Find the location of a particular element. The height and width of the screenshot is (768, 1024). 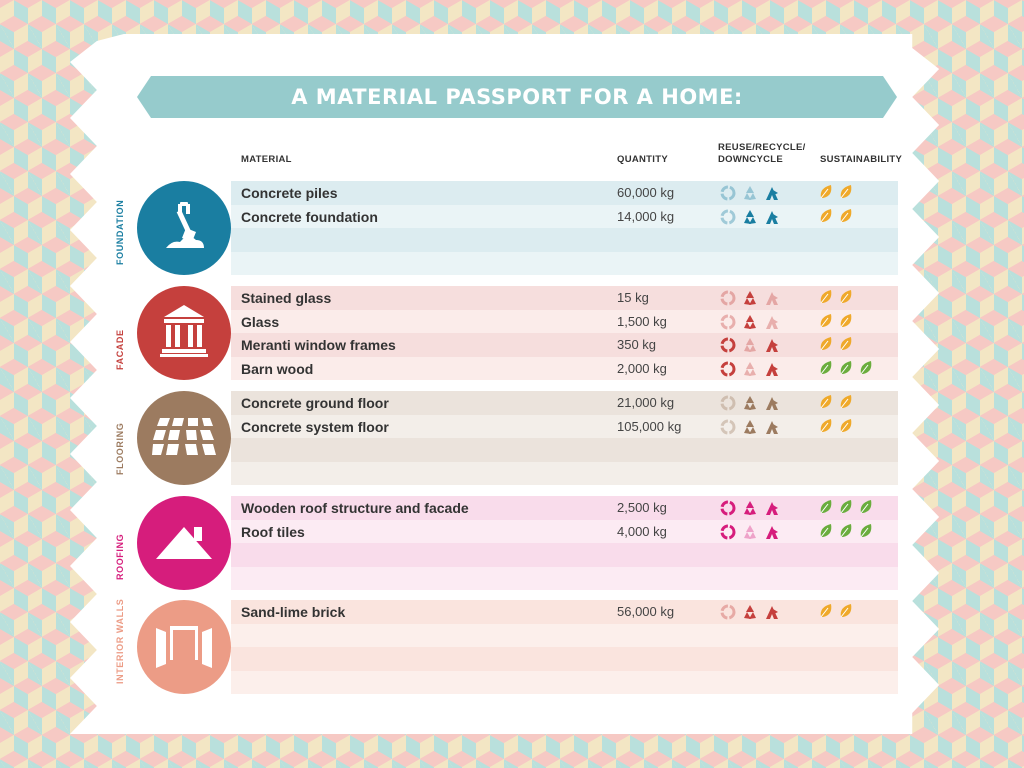

material-name: Stained glass is located at coordinates (286, 298).